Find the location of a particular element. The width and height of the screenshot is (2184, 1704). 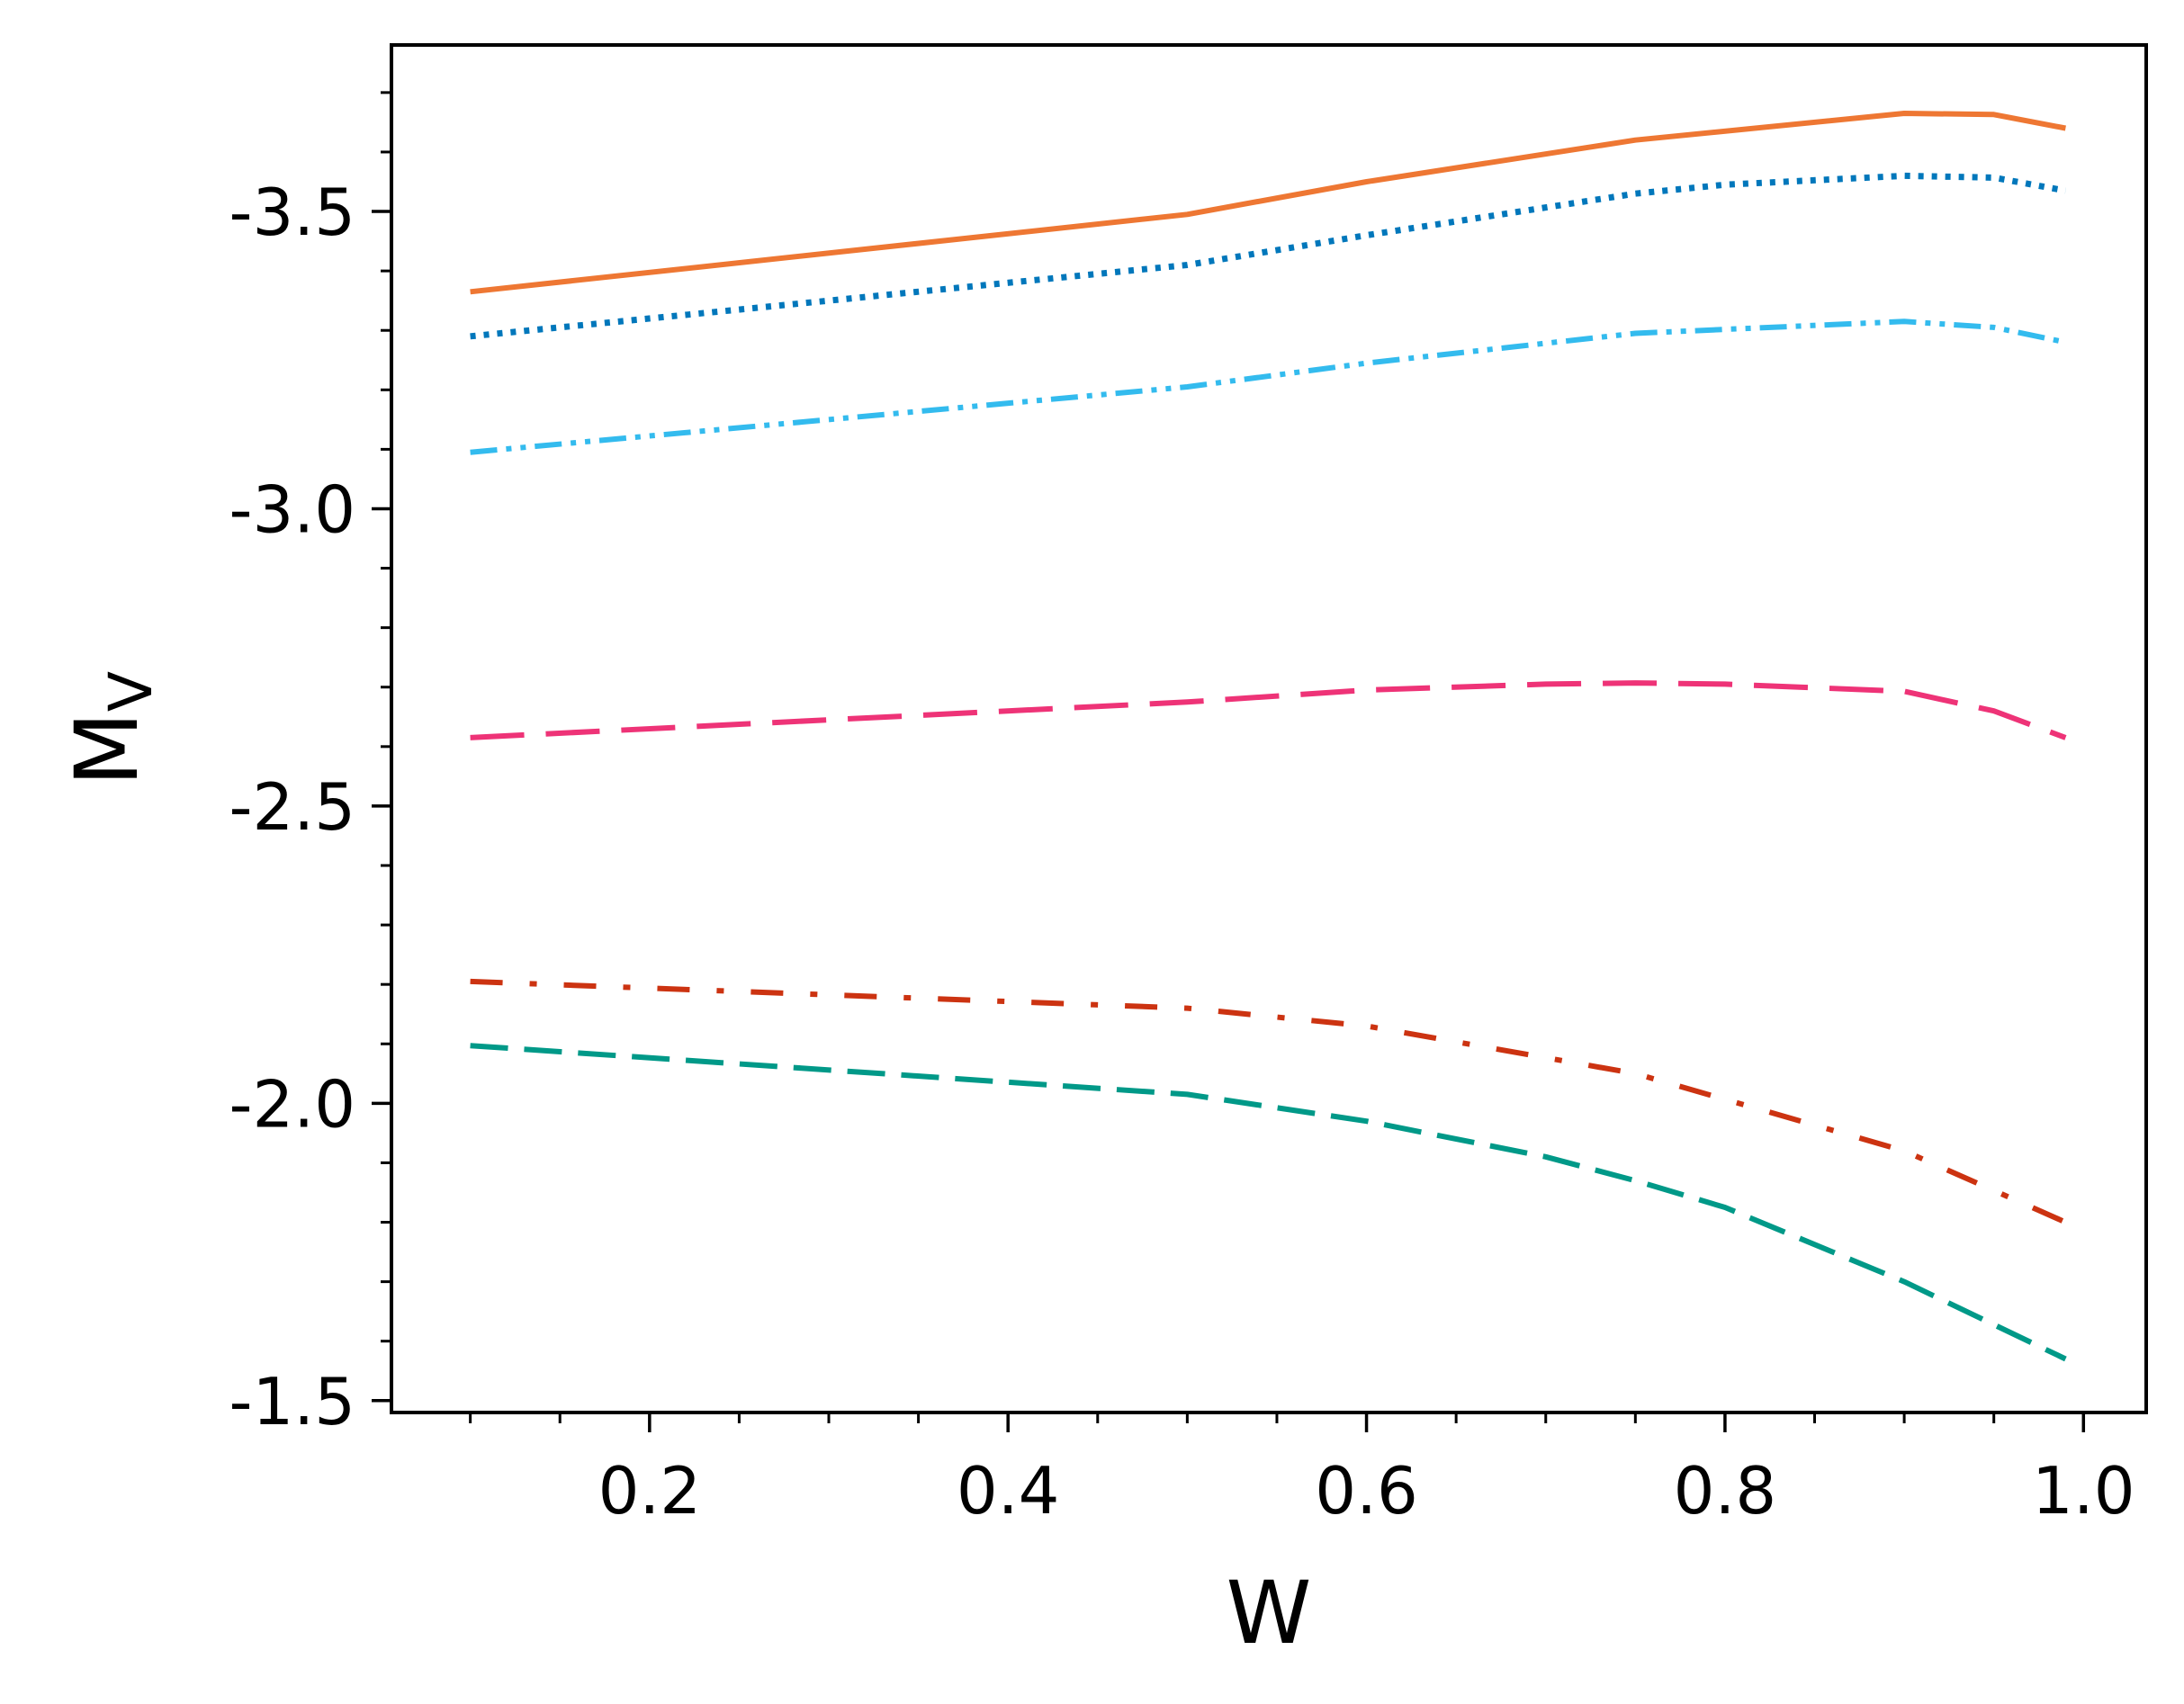

y-axis-label: MV is located at coordinates (111, 729).